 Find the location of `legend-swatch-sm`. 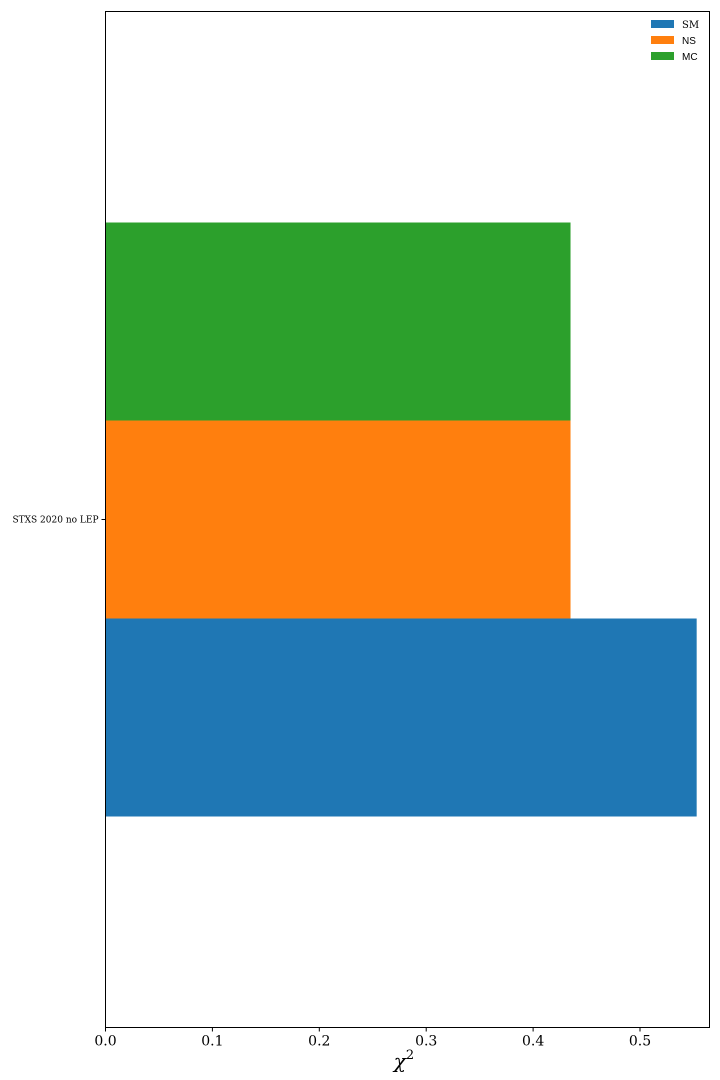

legend-swatch-sm is located at coordinates (662, 24).